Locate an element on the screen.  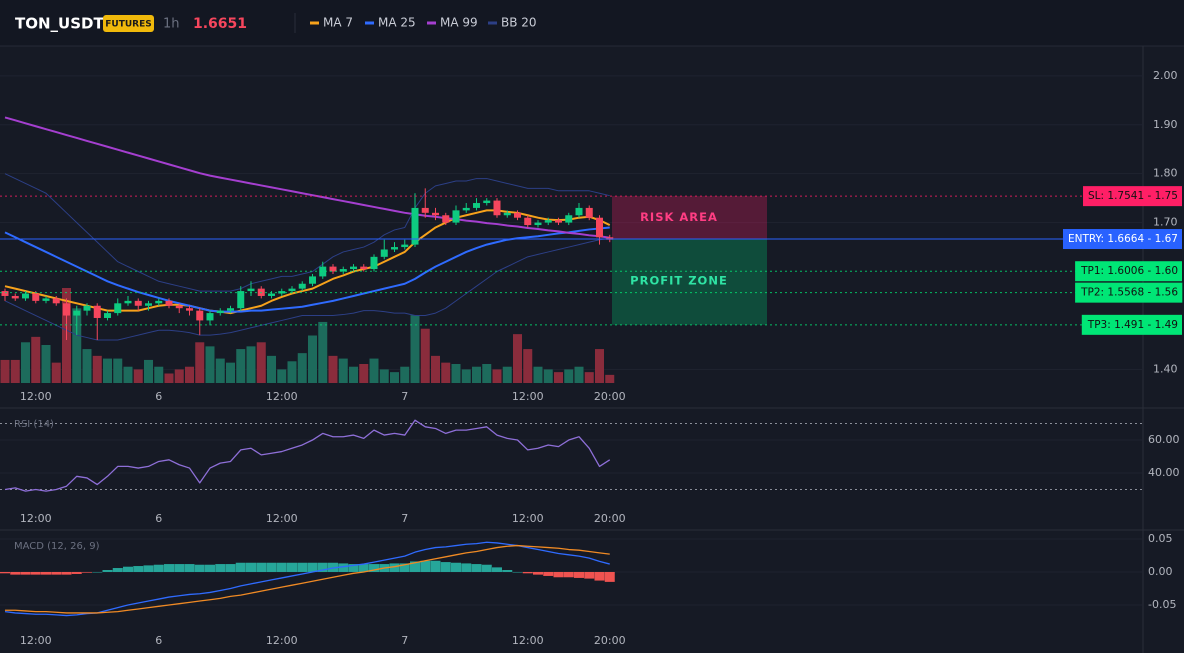
symbol: TON_USDT is located at coordinates (59, 24).